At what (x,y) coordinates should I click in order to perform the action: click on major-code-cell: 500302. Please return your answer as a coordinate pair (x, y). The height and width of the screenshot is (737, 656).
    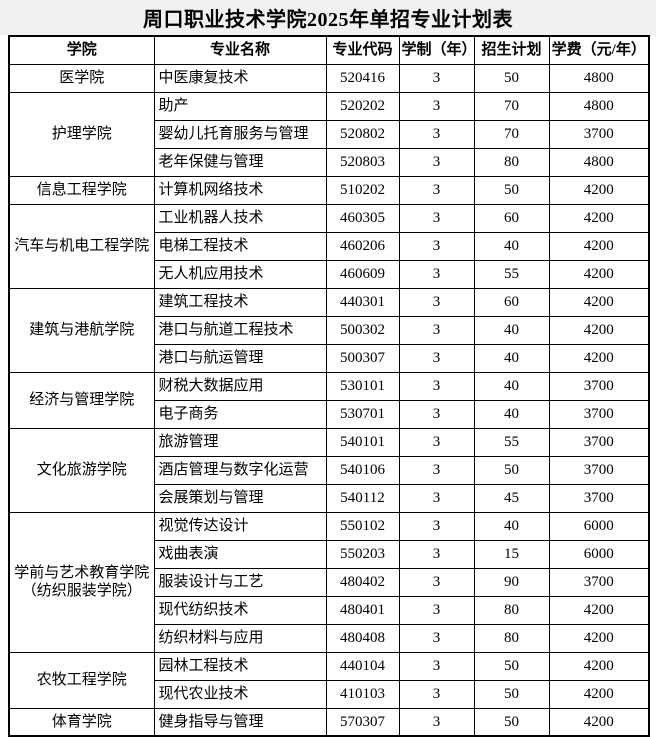
    Looking at the image, I should click on (362, 330).